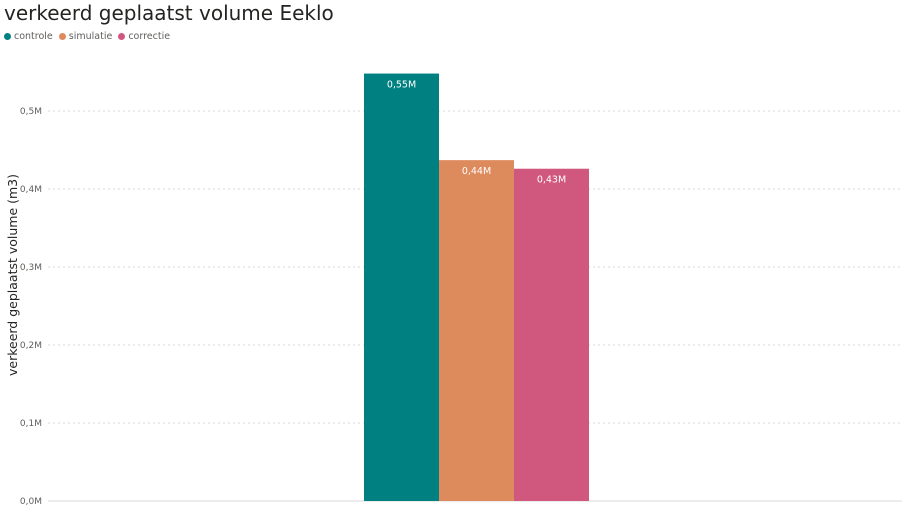  I want to click on legend: controle simulatie correctie, so click(87, 36).